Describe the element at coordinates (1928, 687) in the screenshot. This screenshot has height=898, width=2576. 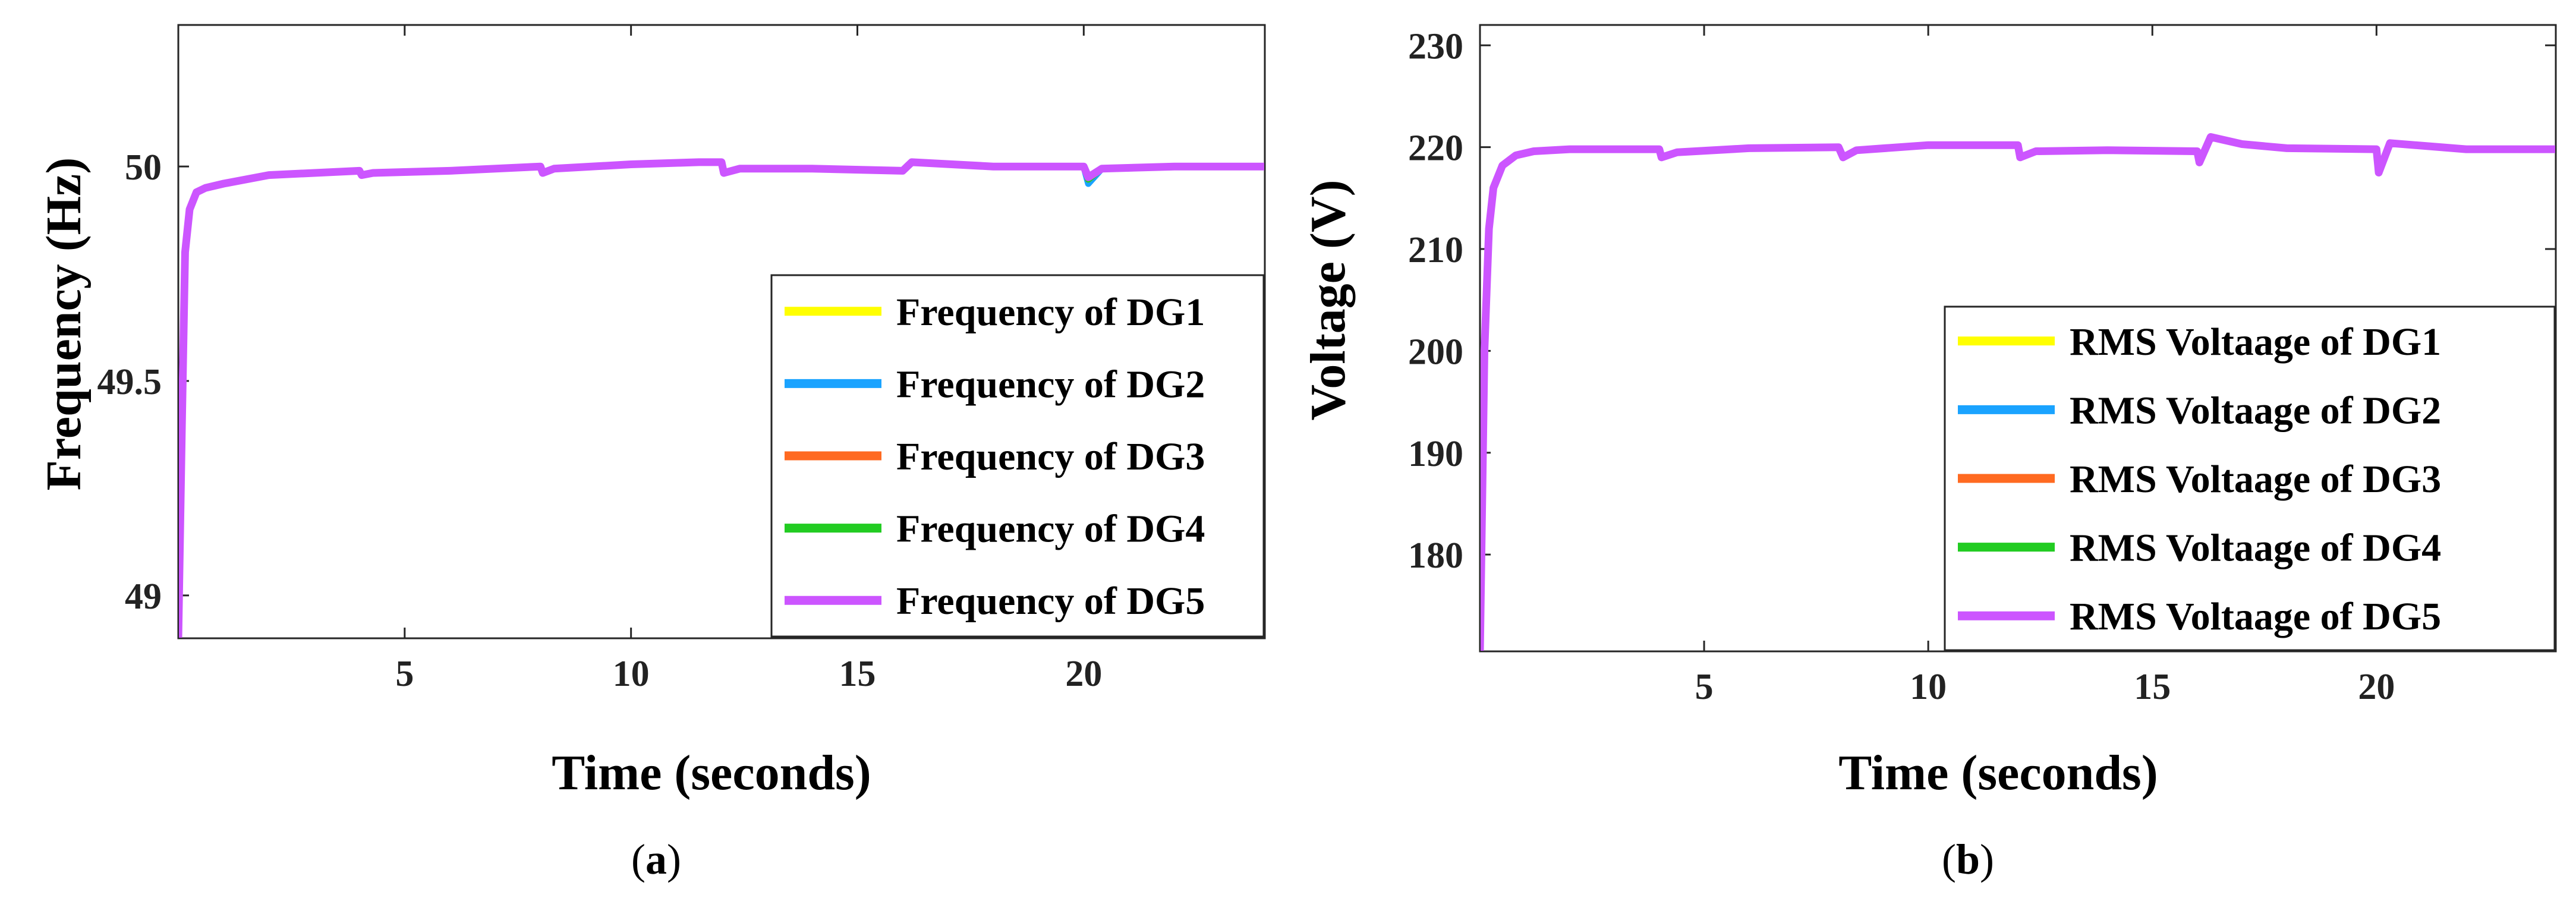
I see `x-tick-label-b-10: 10` at that location.